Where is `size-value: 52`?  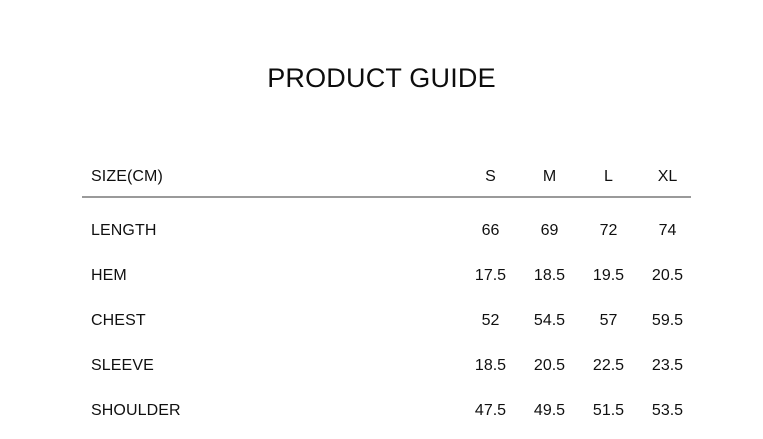
size-value: 52 is located at coordinates (490, 320).